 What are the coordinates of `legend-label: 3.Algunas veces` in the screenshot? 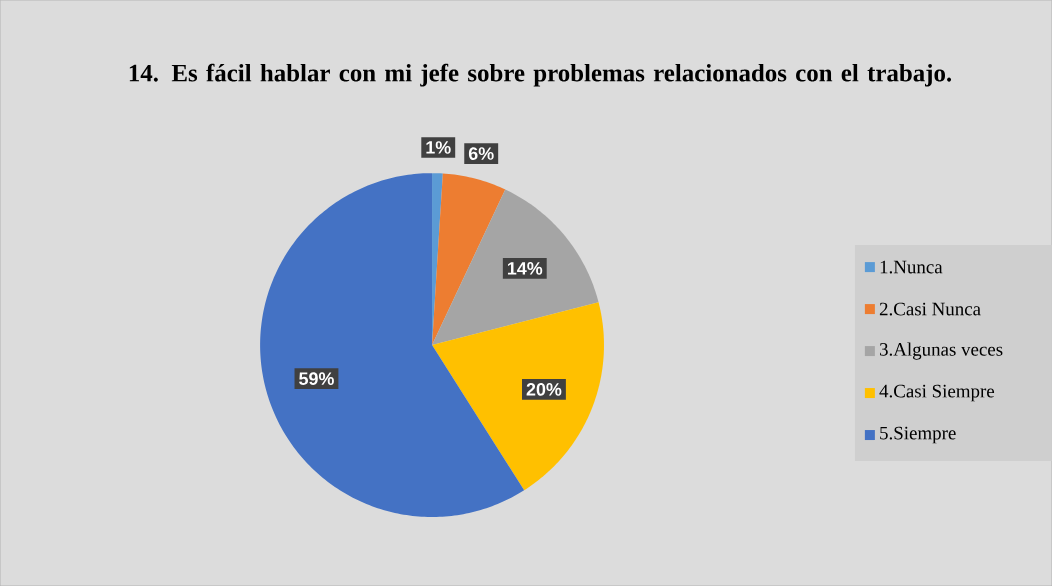 It's located at (941, 351).